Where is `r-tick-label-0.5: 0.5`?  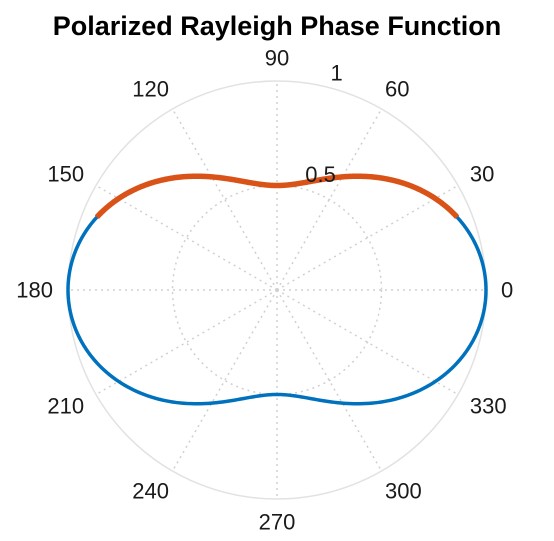 r-tick-label-0.5: 0.5 is located at coordinates (320, 174).